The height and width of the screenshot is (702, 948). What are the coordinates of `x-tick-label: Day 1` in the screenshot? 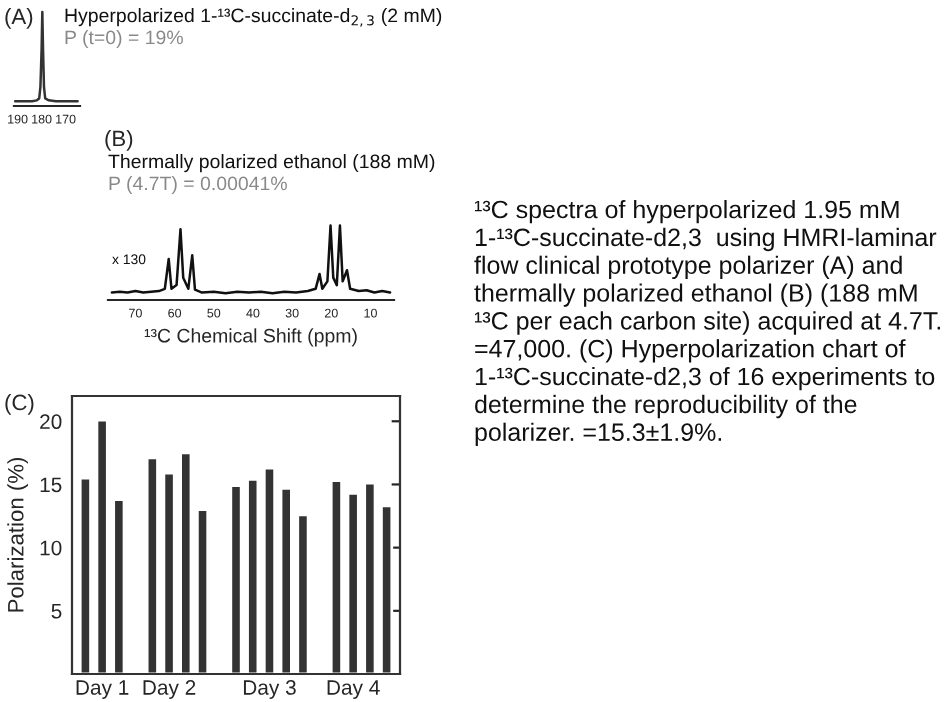 It's located at (102, 689).